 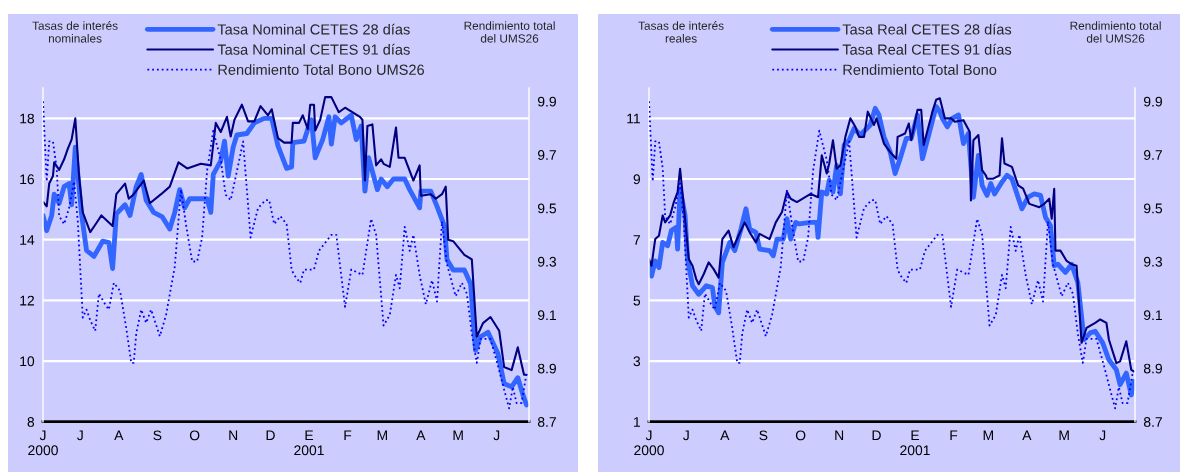 What do you see at coordinates (313, 29) in the screenshot?
I see `legend-label: Tasa Nominal CETES 28 días` at bounding box center [313, 29].